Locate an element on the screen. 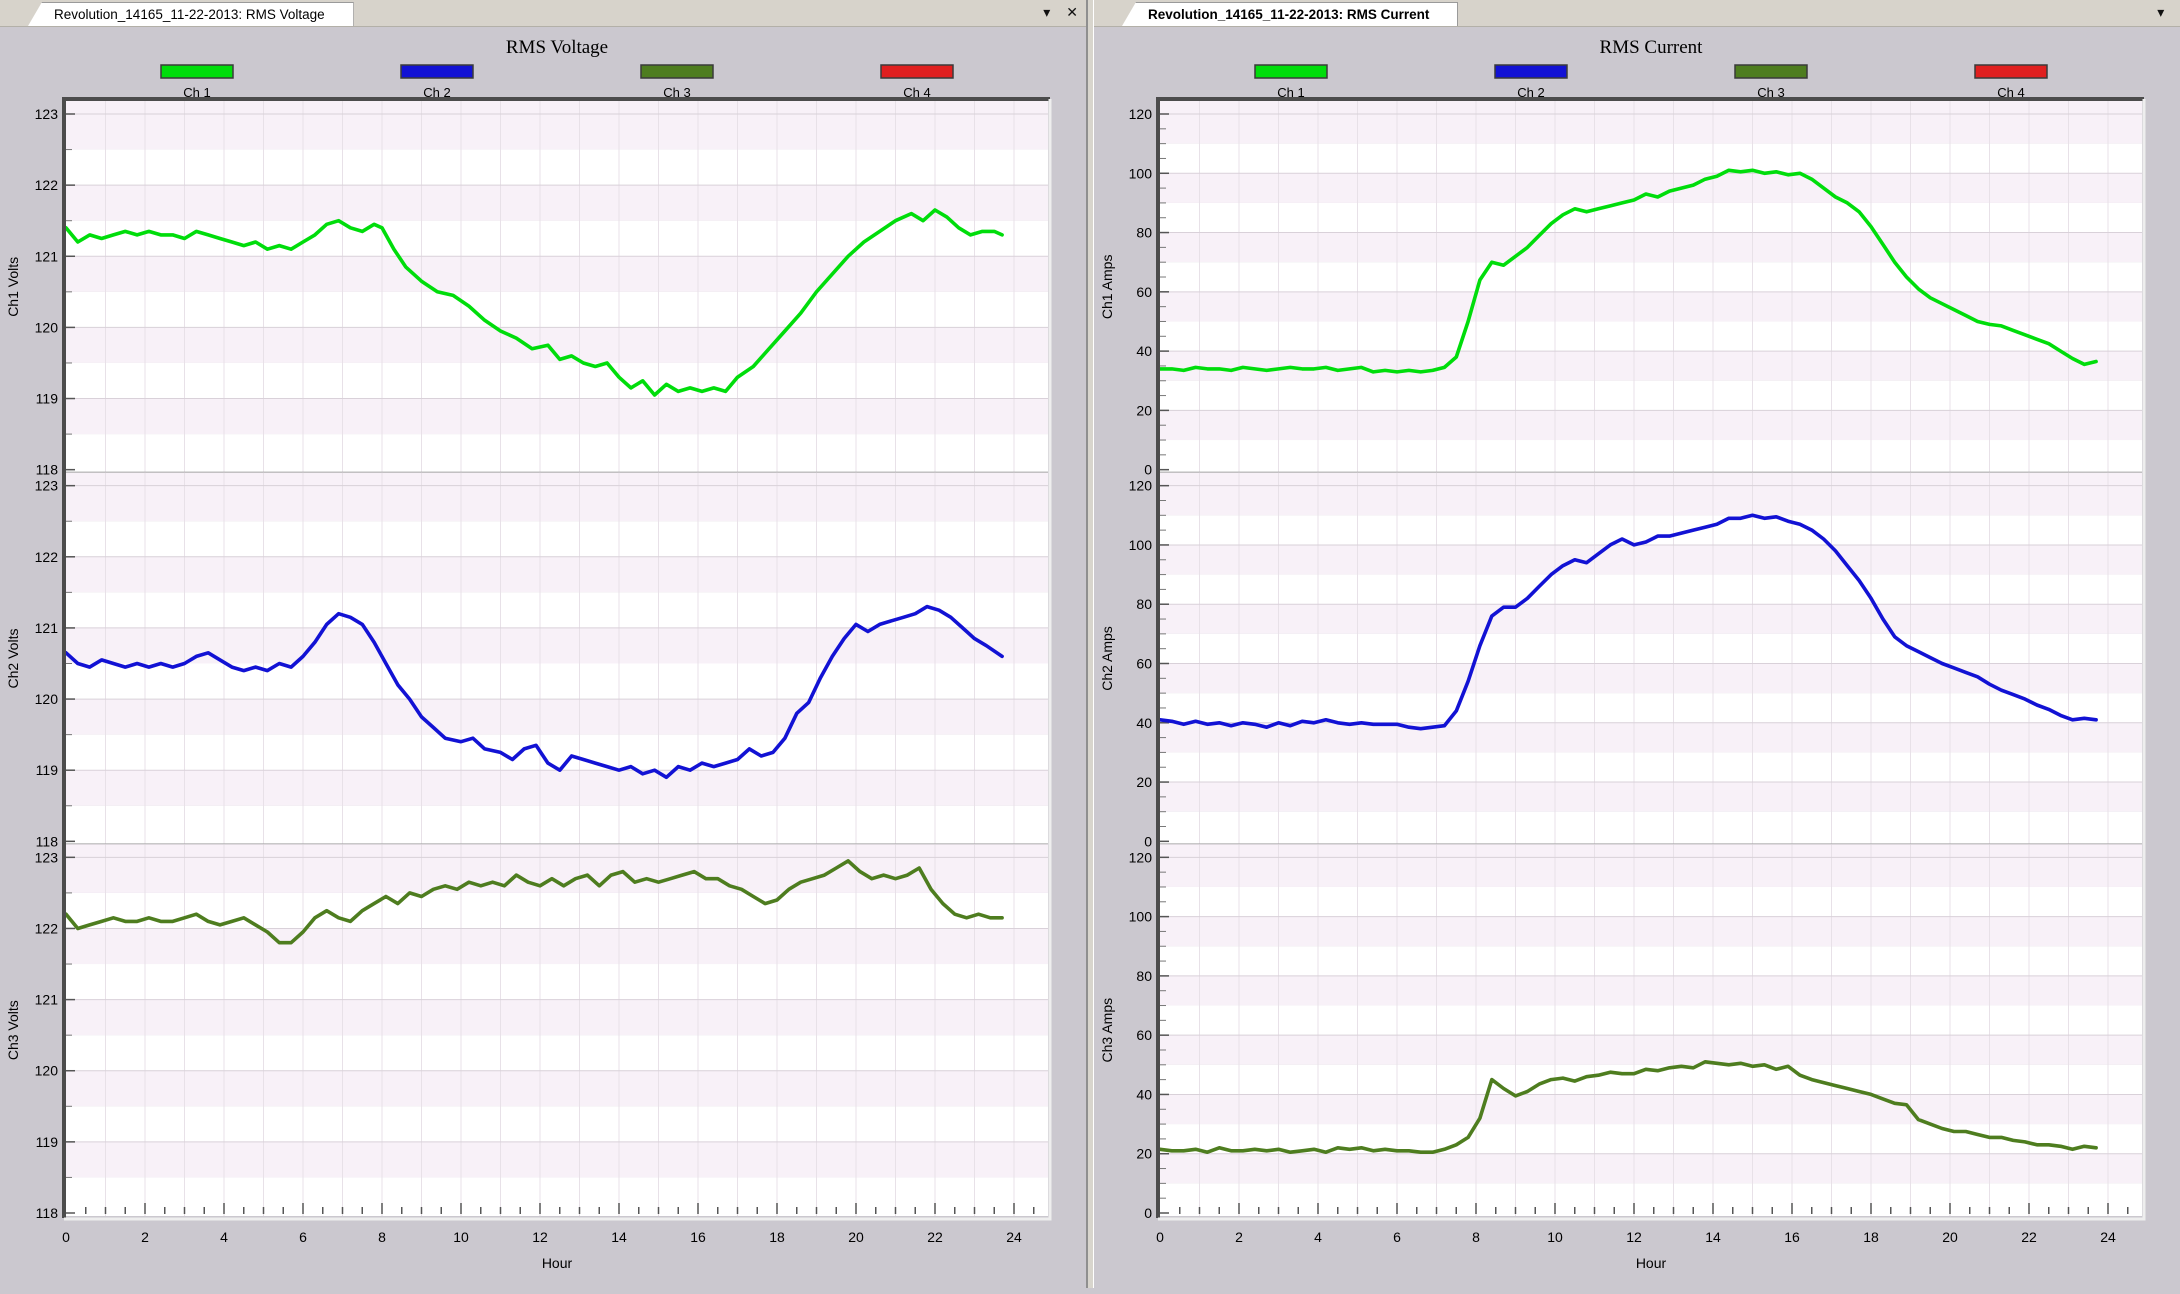 The height and width of the screenshot is (1294, 2180). legend-label: Ch 3 is located at coordinates (676, 92).